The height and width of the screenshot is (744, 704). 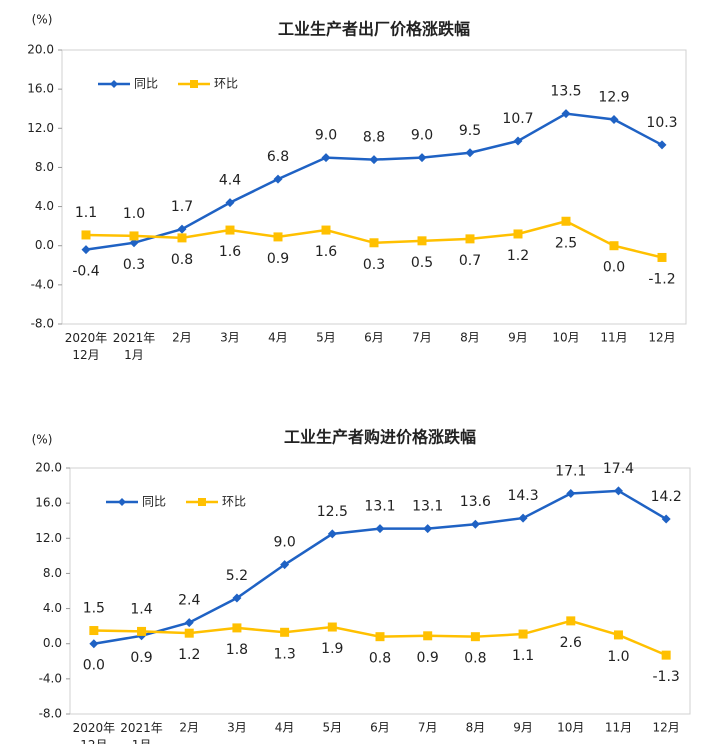 I want to click on y-tick-label: 0.0, so click(x=52, y=643).